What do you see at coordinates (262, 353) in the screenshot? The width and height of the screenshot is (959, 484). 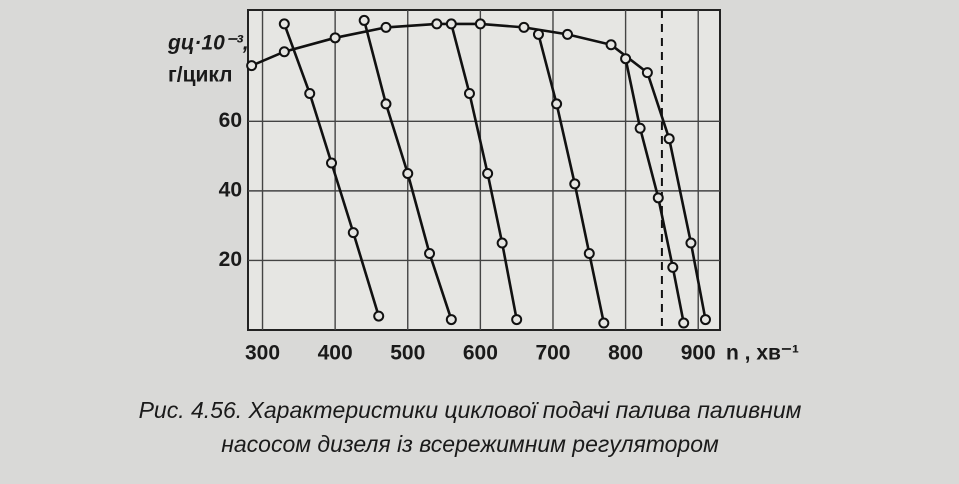 I see `x-tick-label: 300` at bounding box center [262, 353].